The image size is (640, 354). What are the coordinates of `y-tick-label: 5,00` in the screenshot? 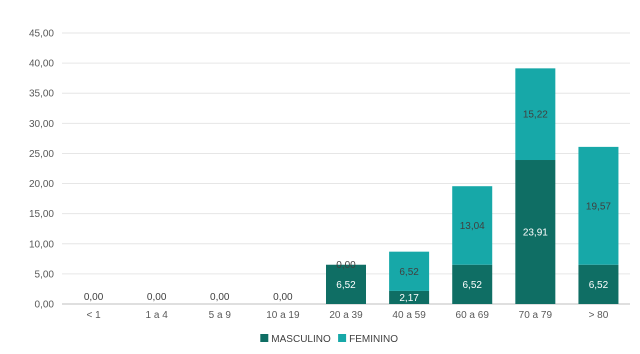 It's located at (45, 274).